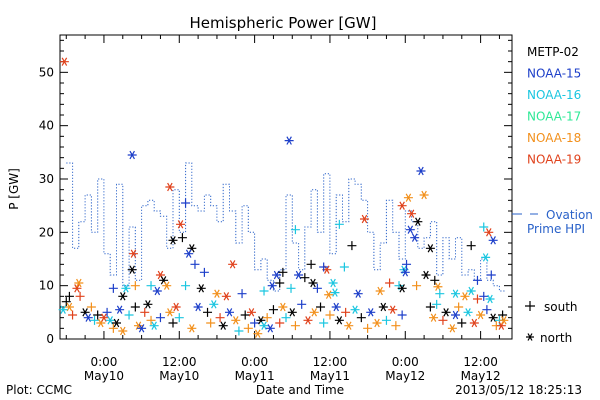  I want to click on y-tick-label: 40, so click(46, 126).